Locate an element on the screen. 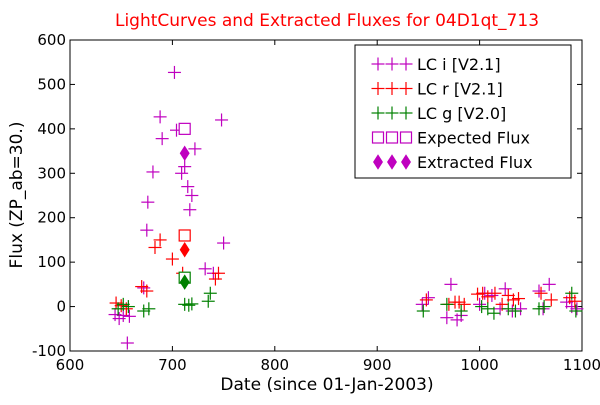 This screenshot has width=600, height=405. y-tick-label: 100 is located at coordinates (51, 262).